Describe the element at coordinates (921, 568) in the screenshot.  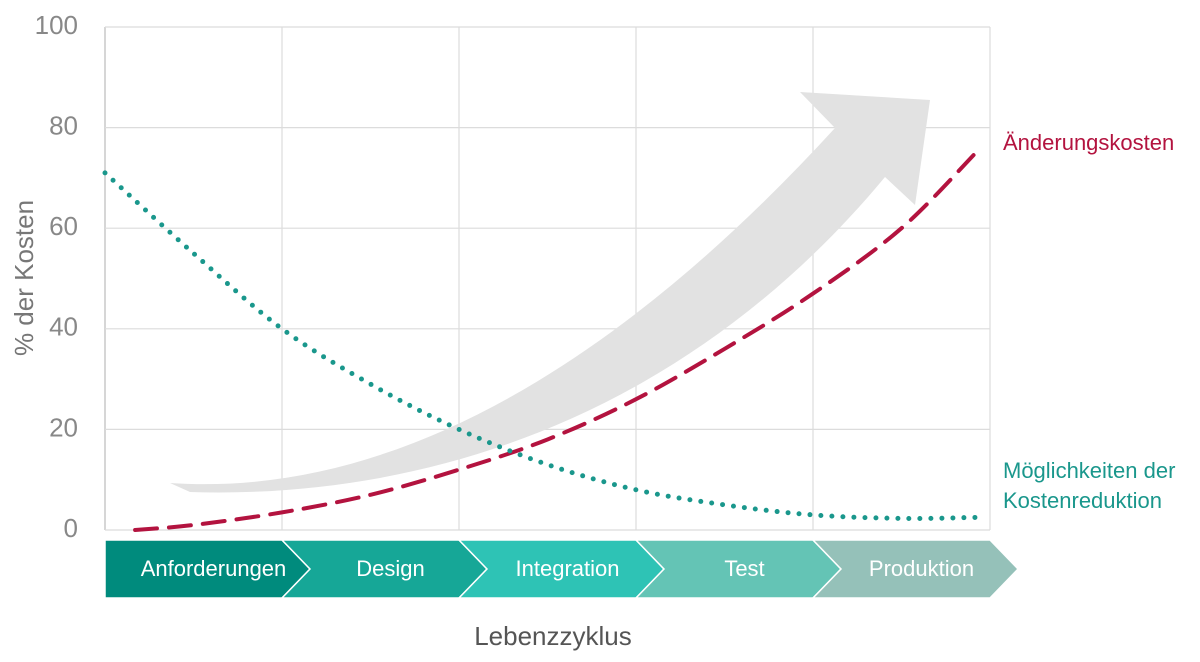
I see `phase-label: Produktion` at that location.